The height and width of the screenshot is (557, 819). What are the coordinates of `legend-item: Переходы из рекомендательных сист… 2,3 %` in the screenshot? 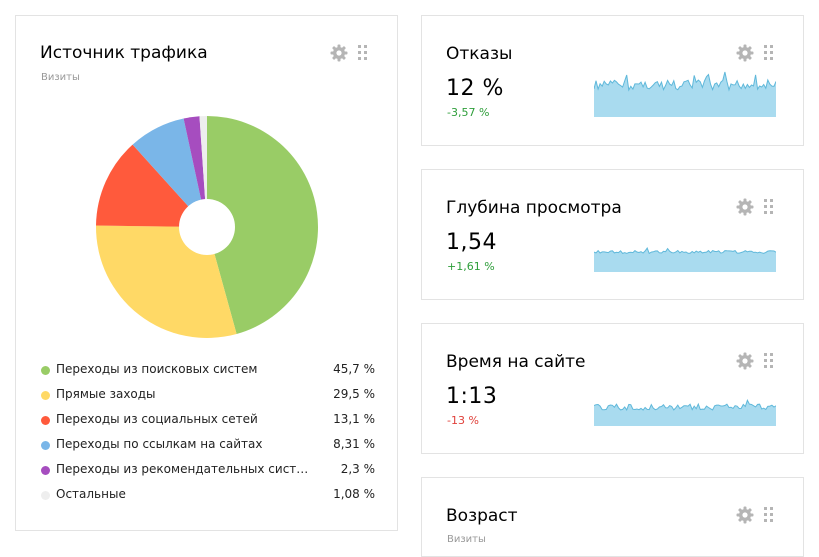 It's located at (208, 473).